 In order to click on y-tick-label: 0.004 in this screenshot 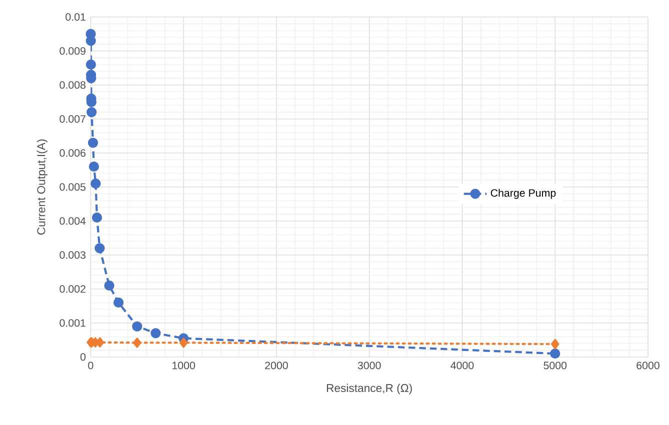, I will do `click(73, 221)`.